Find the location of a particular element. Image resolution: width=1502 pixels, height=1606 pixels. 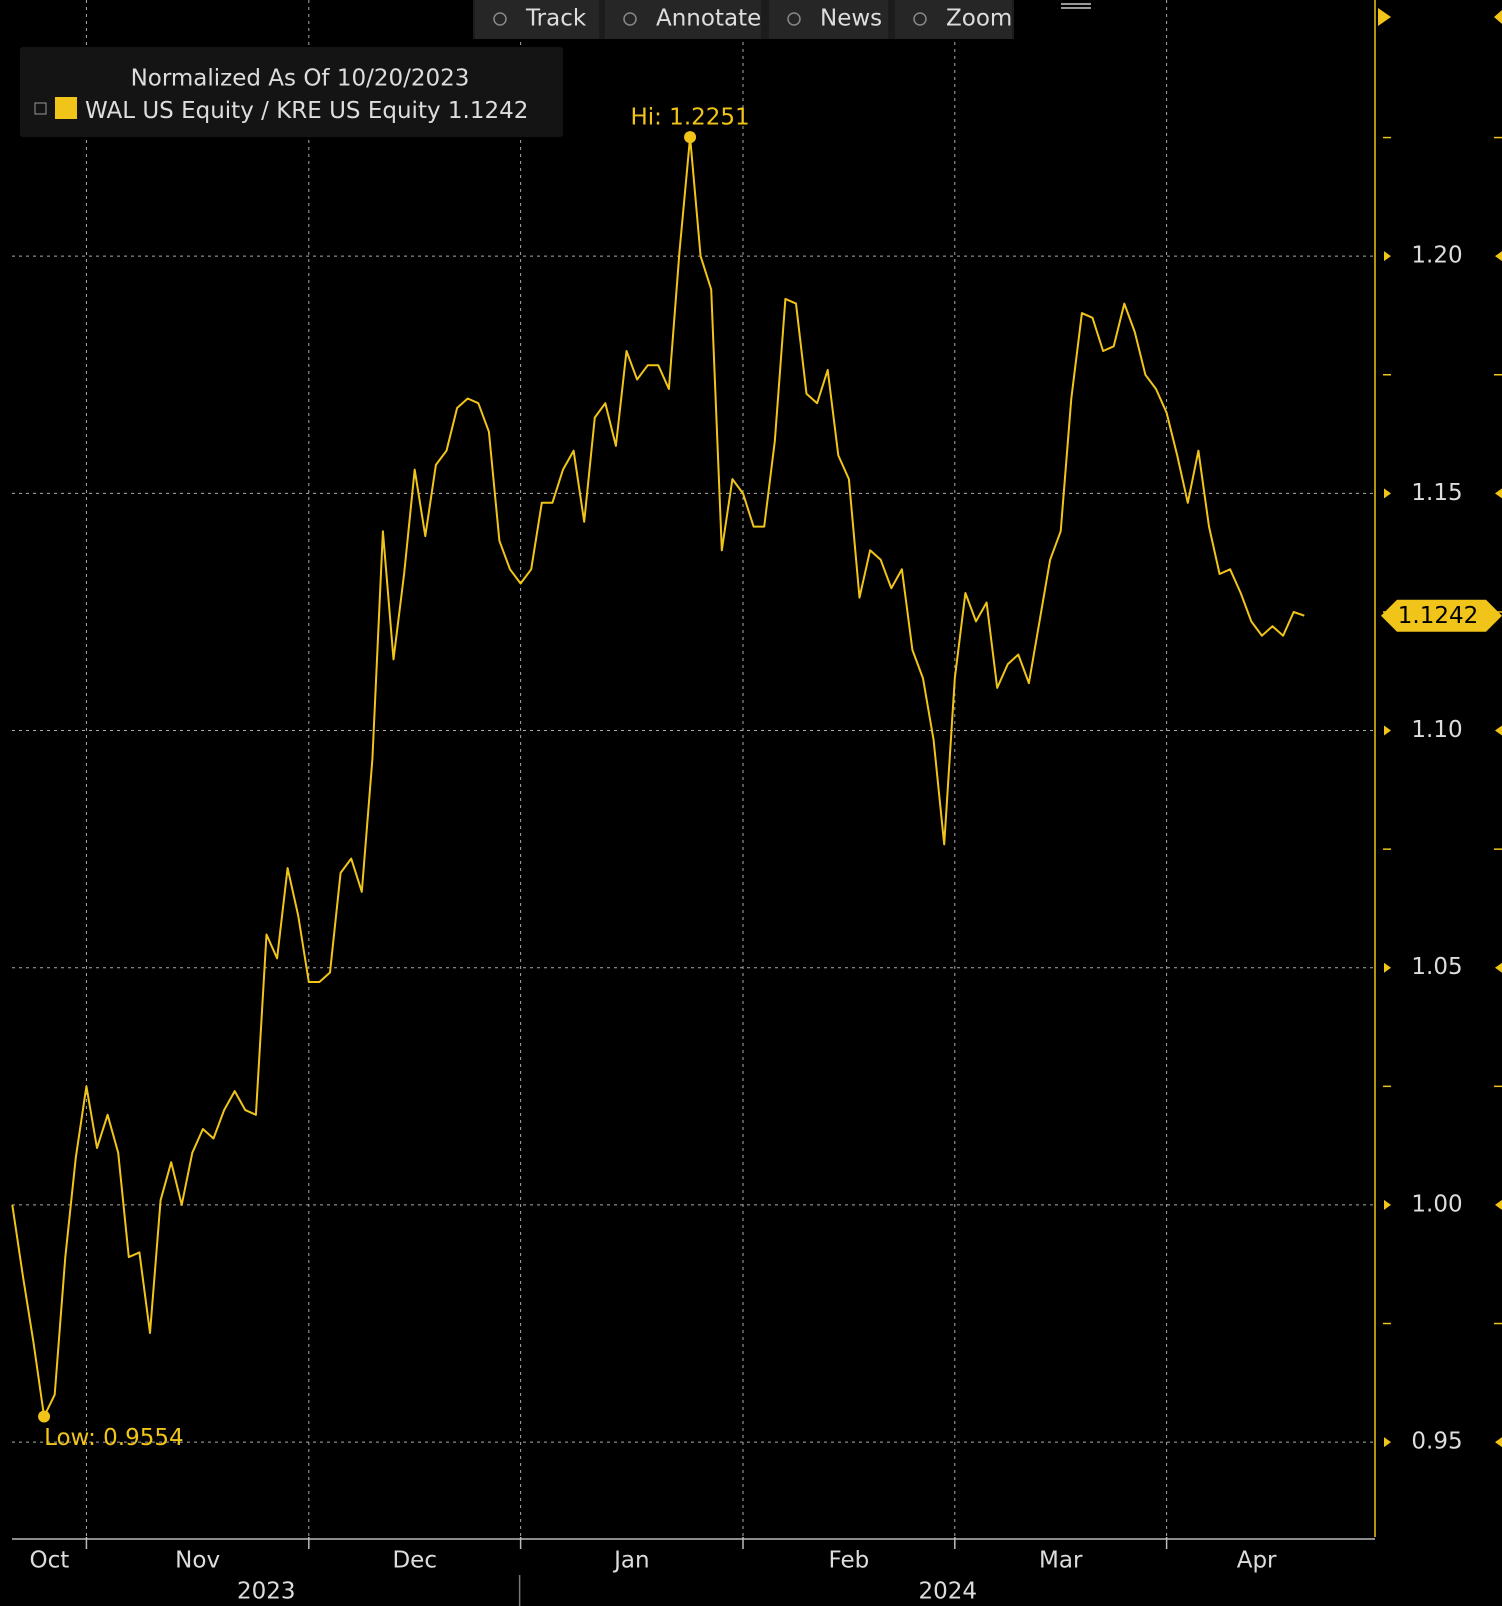

x-tick-label: Oct is located at coordinates (49, 1561).